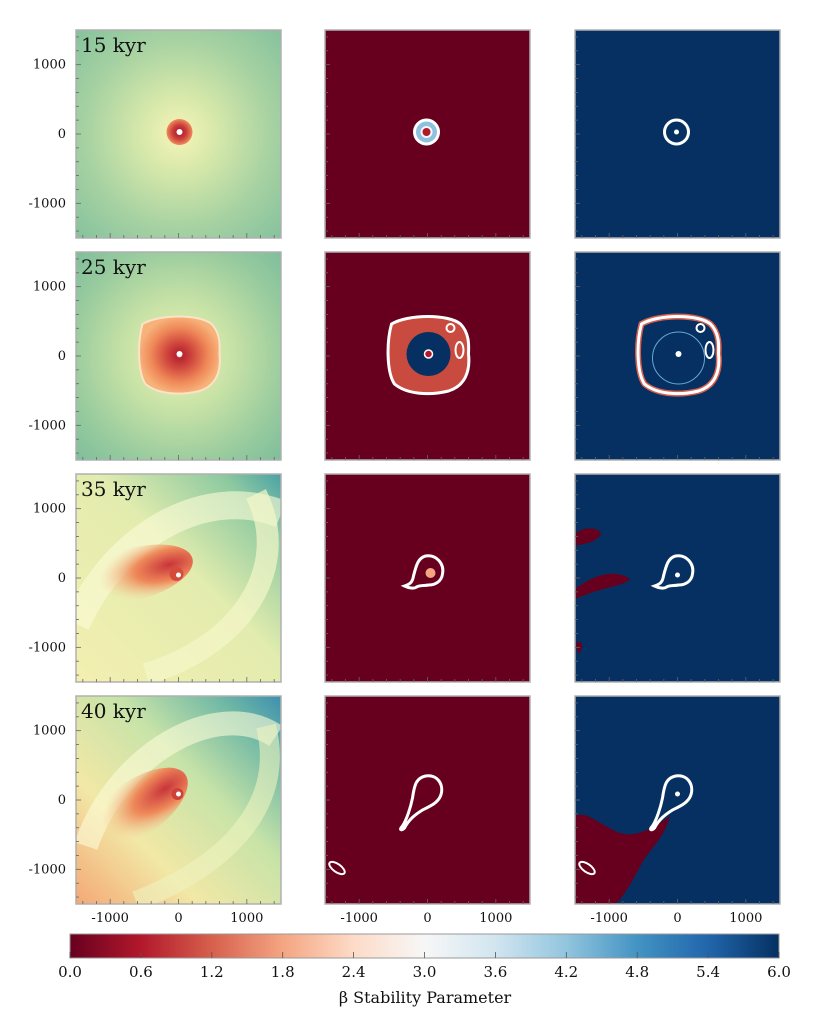 This screenshot has width=830, height=1015. I want to click on panel-r2-c1: 25 kyr, so click(178, 356).